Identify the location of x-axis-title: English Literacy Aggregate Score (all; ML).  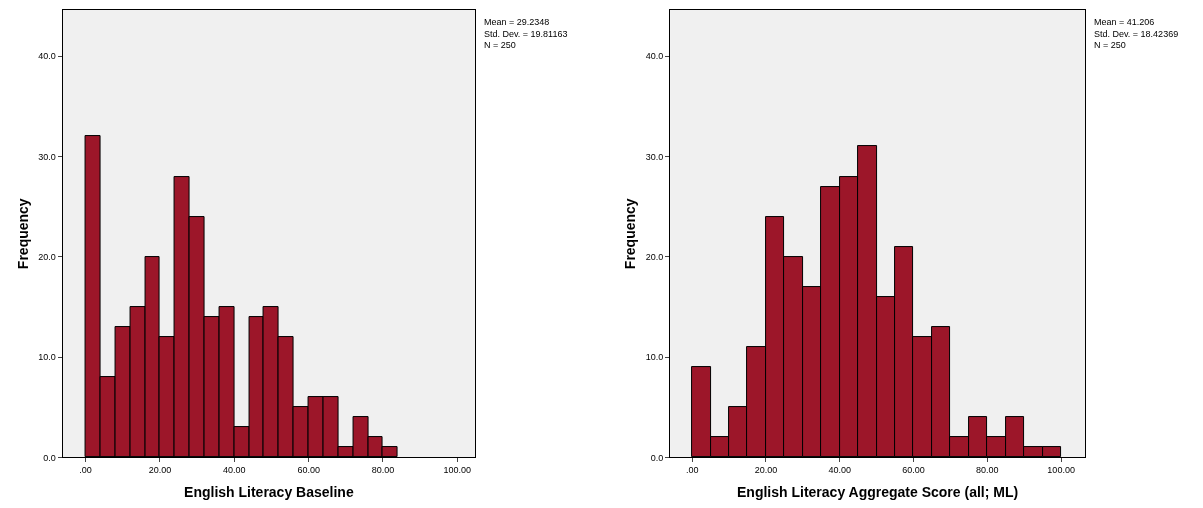
(878, 491).